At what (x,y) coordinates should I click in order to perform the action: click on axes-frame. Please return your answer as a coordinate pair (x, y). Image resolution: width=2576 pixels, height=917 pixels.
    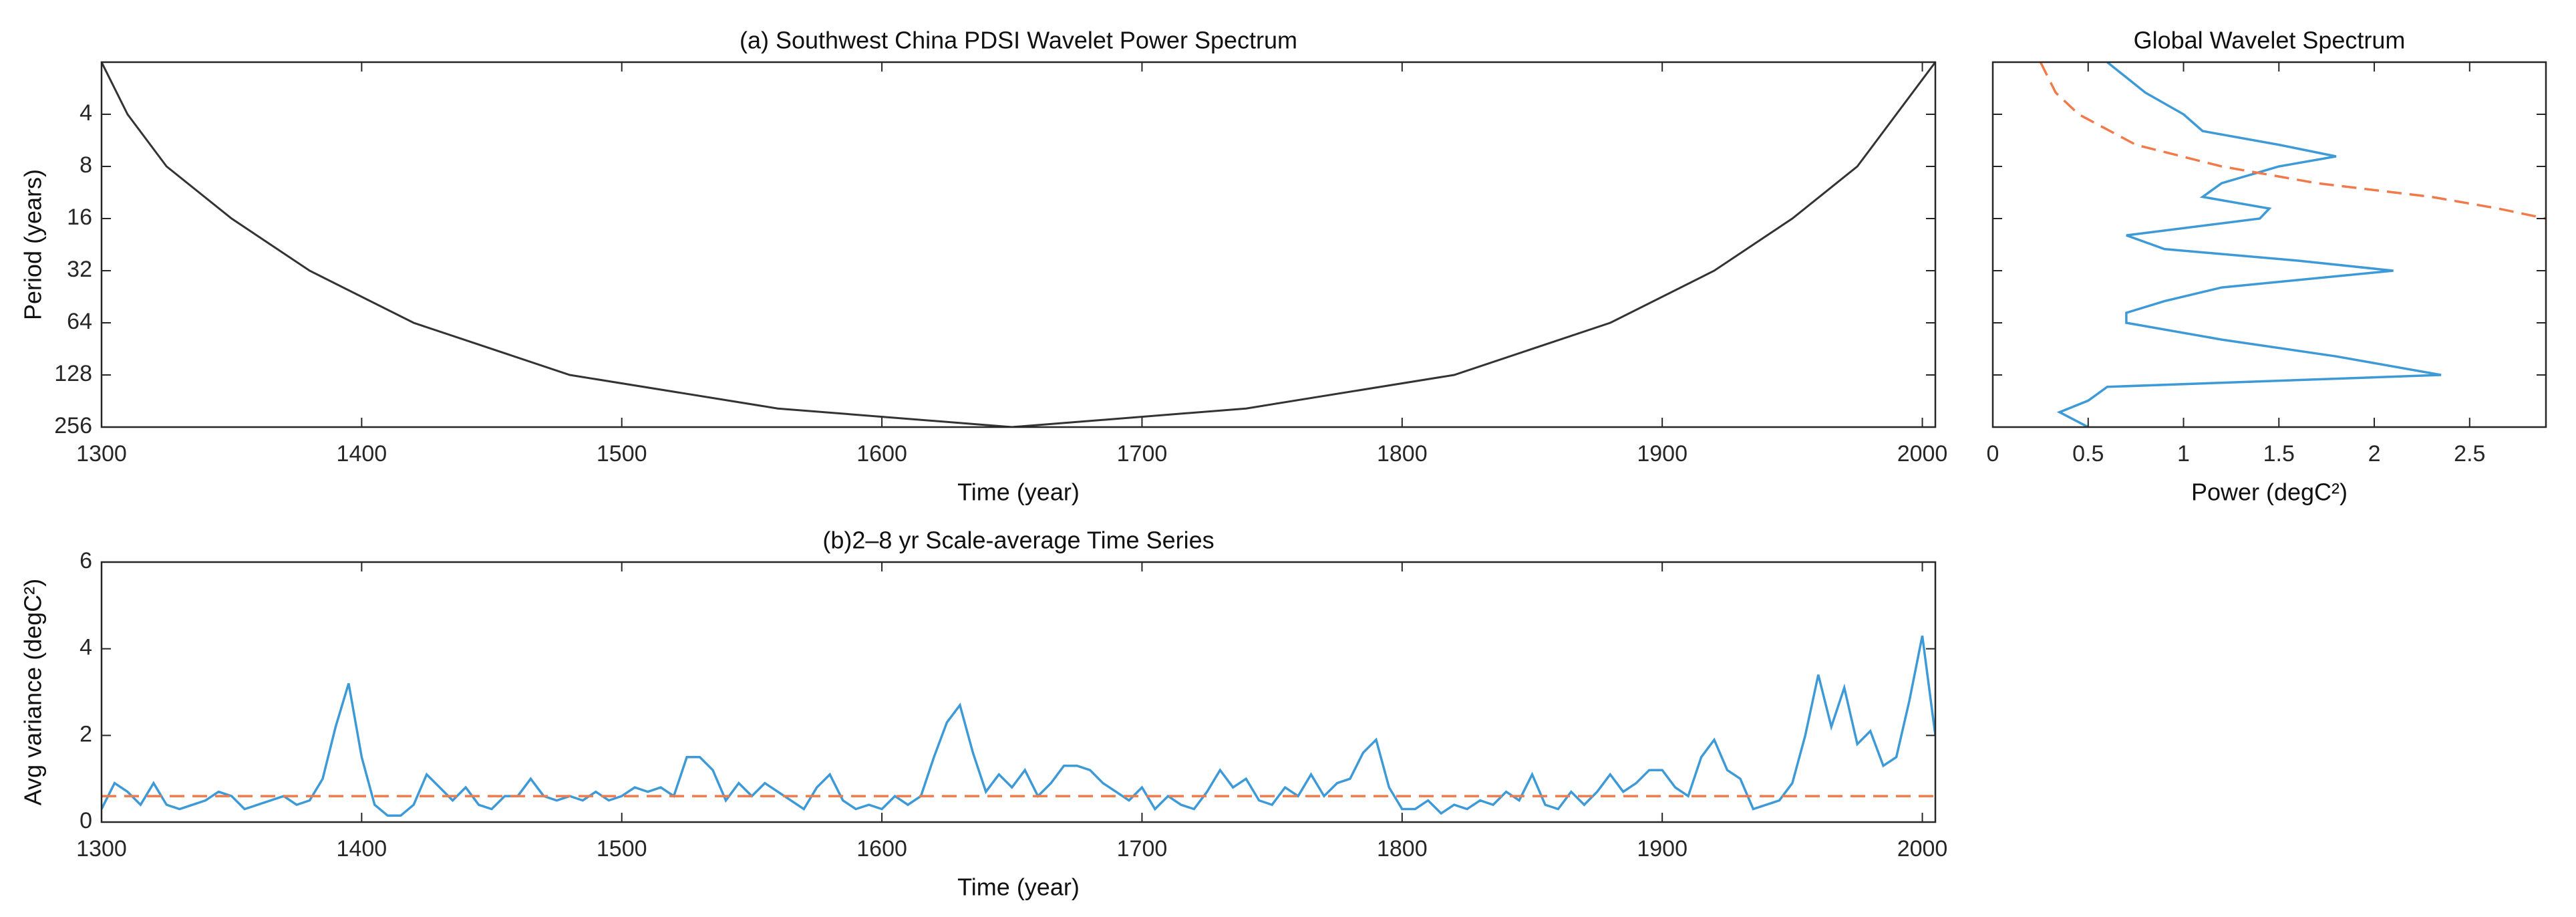
    Looking at the image, I should click on (2269, 245).